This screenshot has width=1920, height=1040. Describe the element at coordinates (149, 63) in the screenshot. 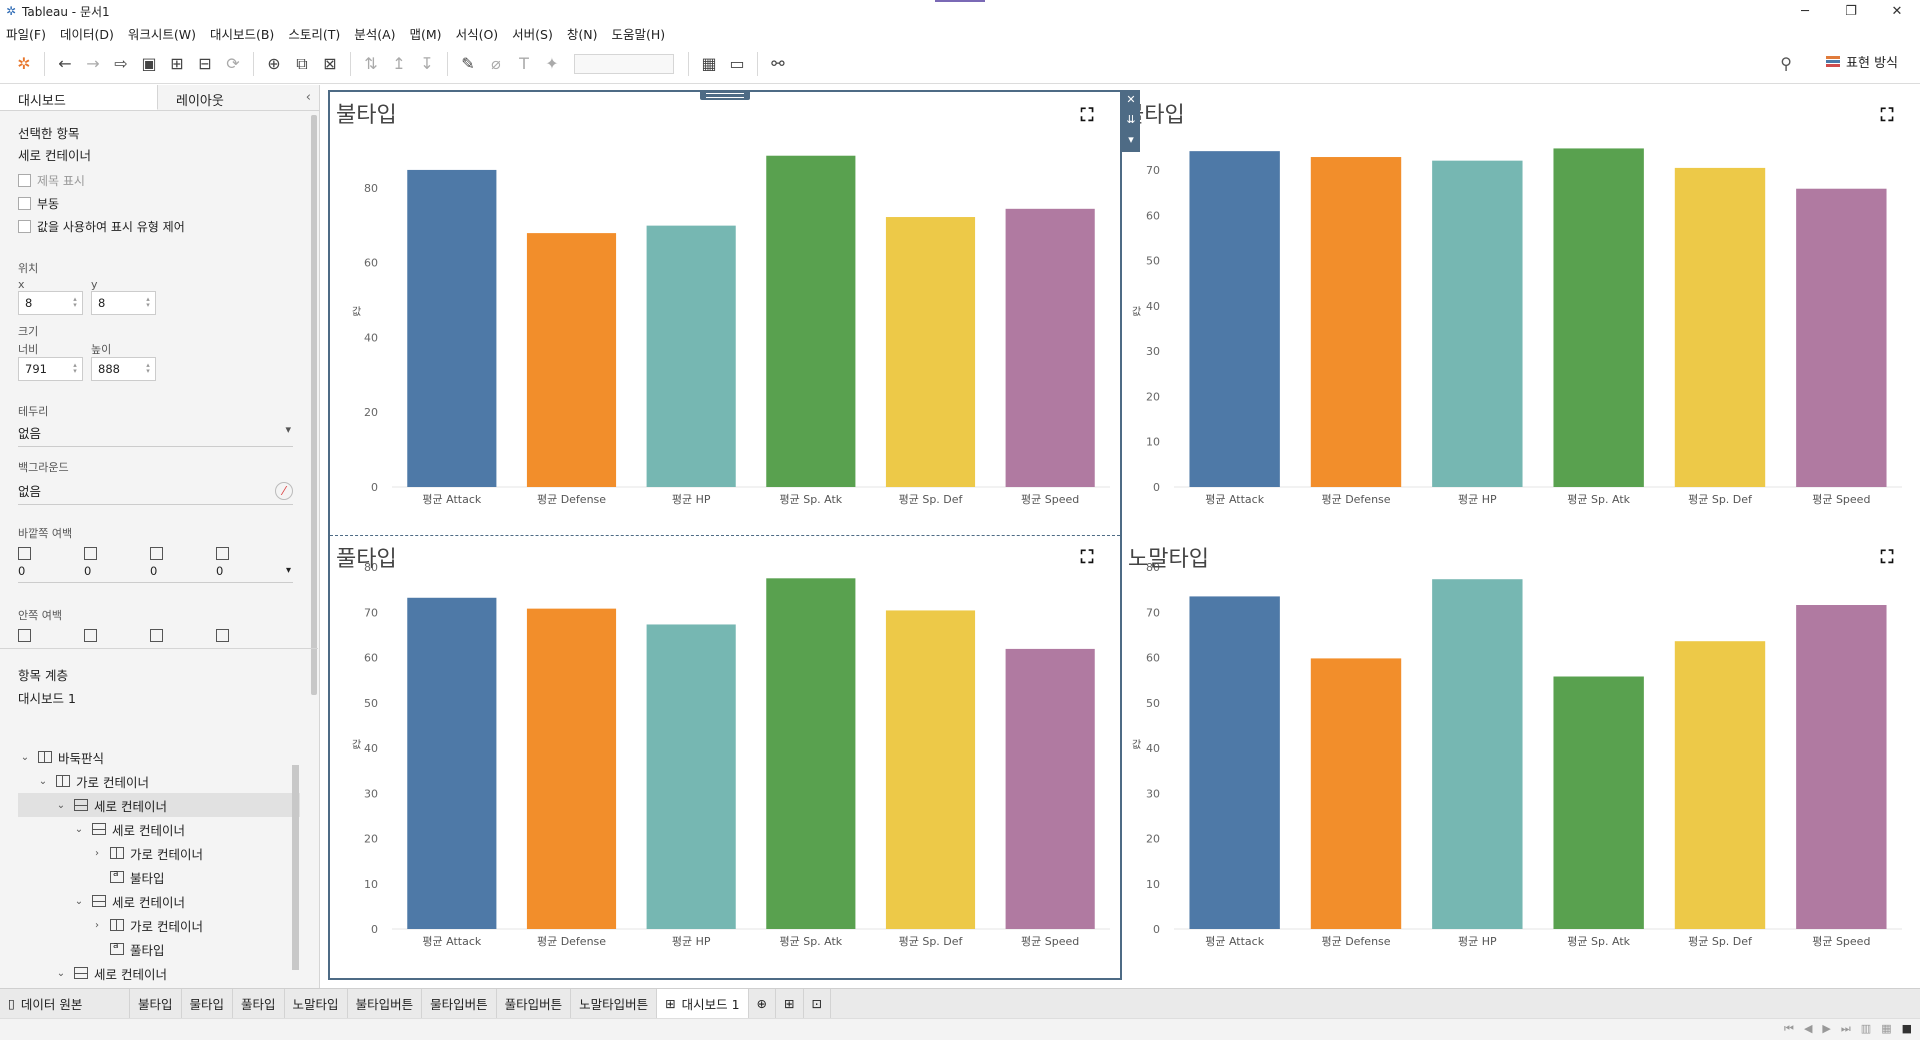

I see `save-icon: ▣` at that location.